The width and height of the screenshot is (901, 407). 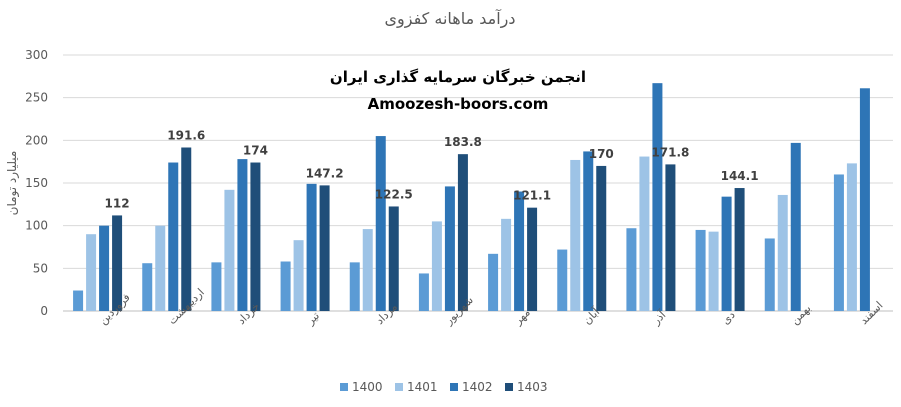 I want to click on data-label: 147.2, so click(x=325, y=173).